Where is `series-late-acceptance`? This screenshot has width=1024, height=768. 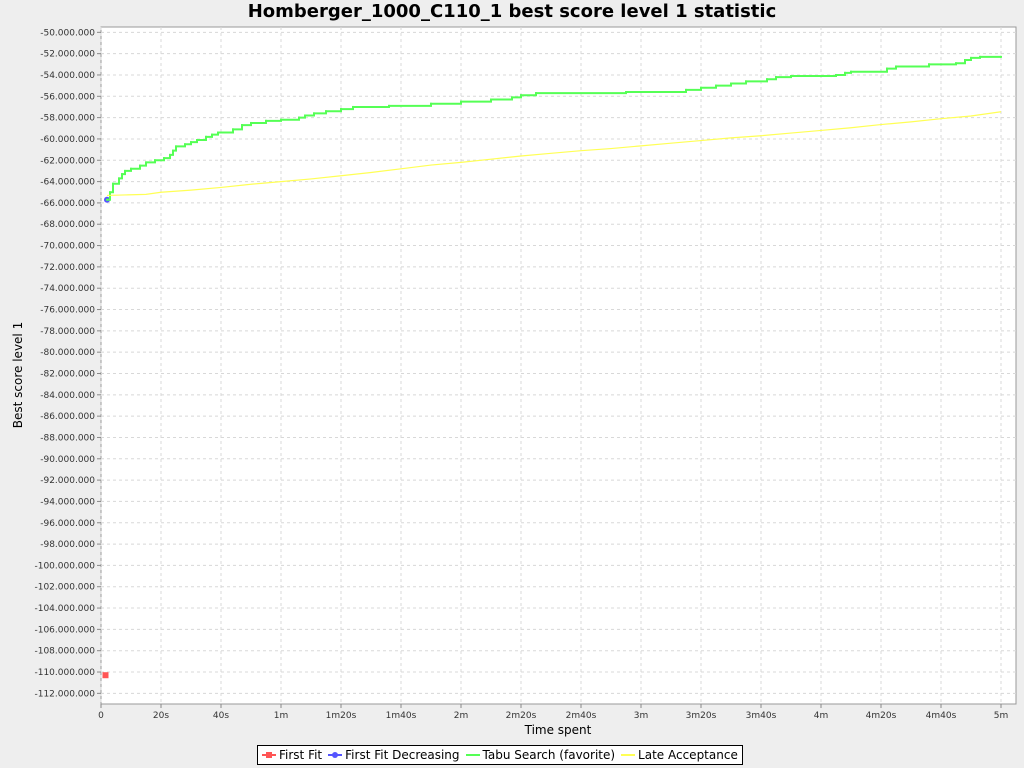 series-late-acceptance is located at coordinates (554, 154).